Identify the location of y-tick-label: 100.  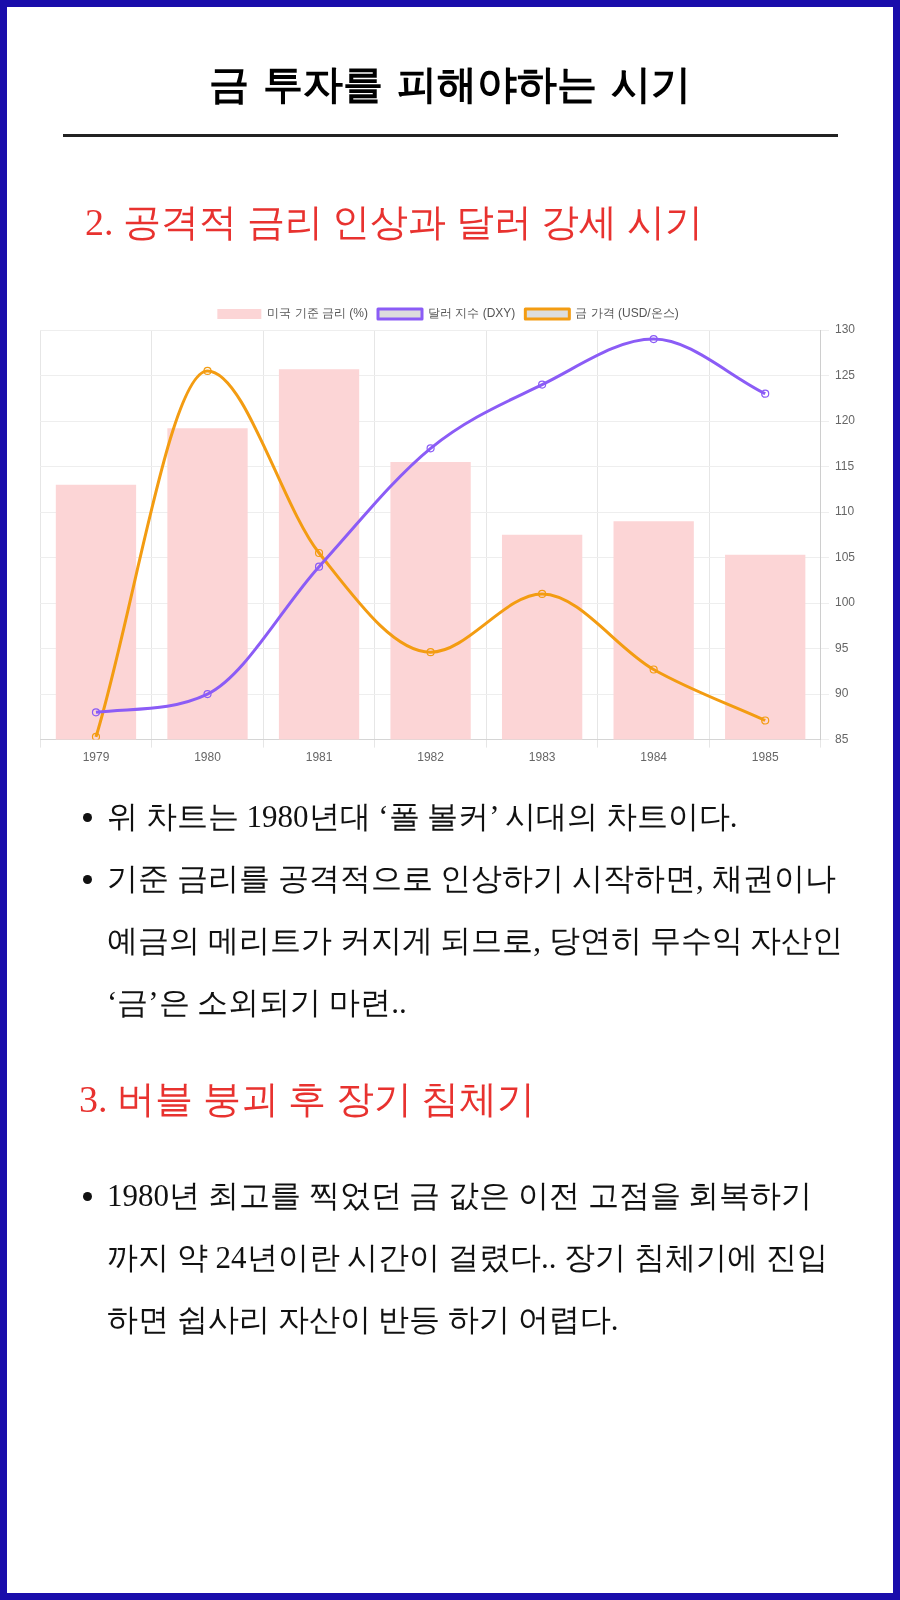
(845, 602).